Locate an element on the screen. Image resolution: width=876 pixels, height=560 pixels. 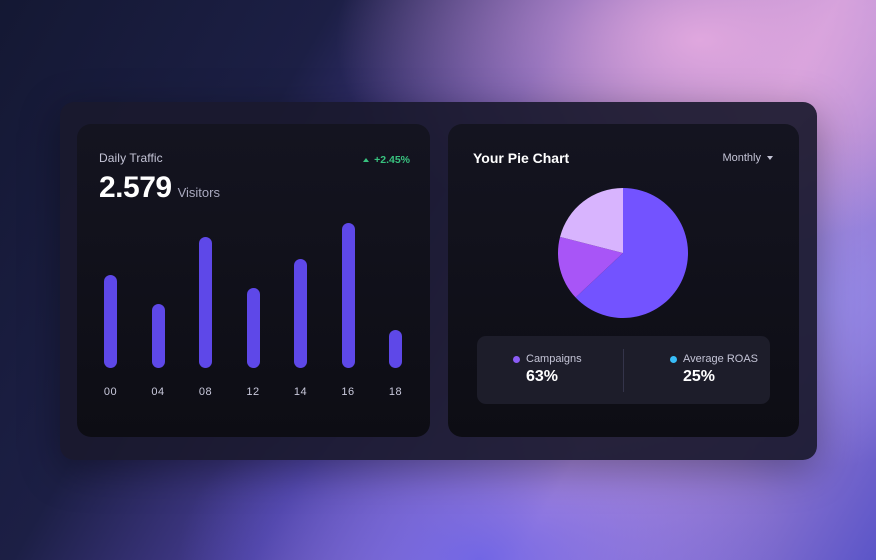
period-dropdown-label: Monthly is located at coordinates (741, 158).